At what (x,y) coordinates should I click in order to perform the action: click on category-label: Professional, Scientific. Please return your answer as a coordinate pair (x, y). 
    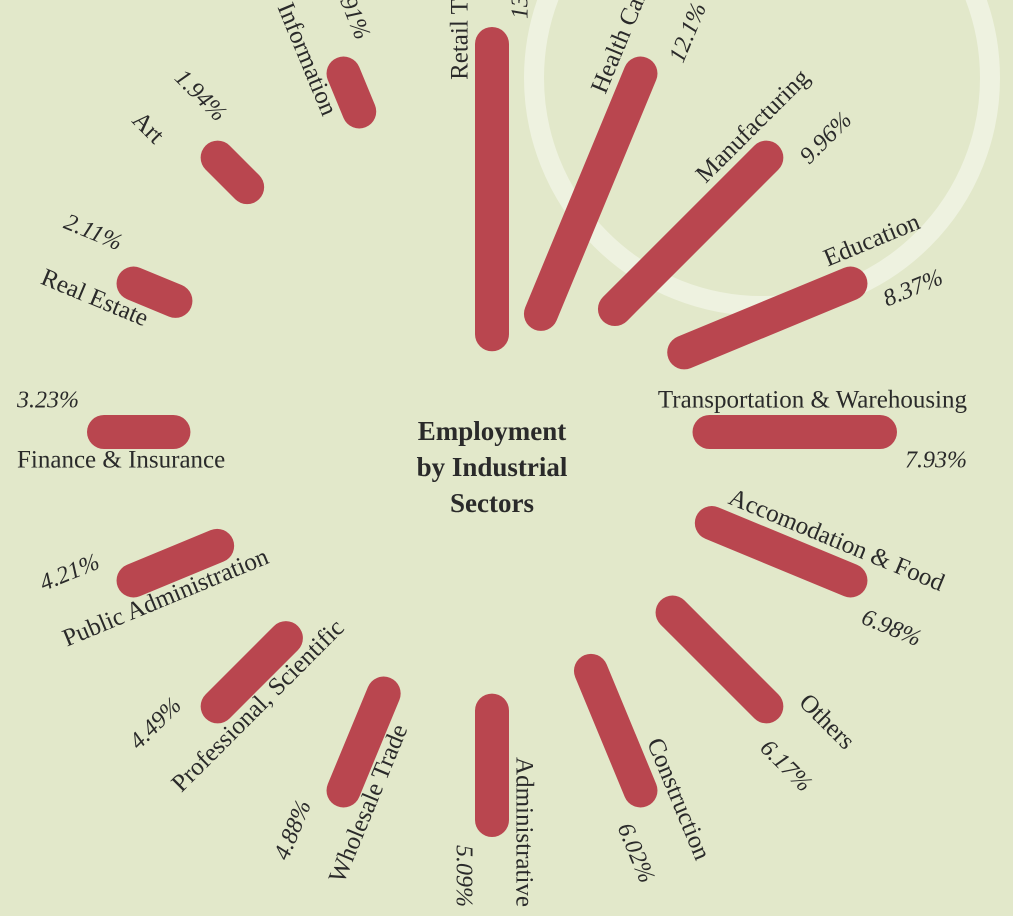
    Looking at the image, I should click on (258, 705).